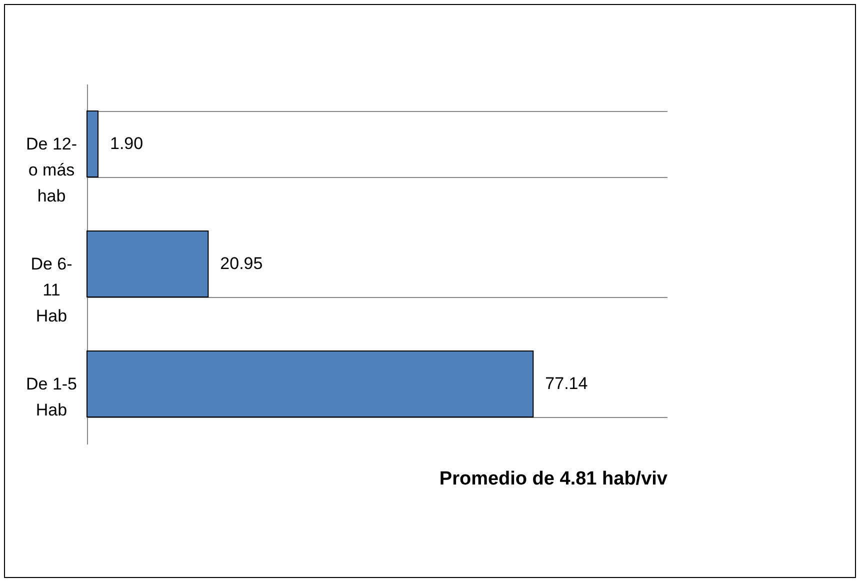  What do you see at coordinates (52, 397) in the screenshot?
I see `y-tick-label: De 1-5 Hab` at bounding box center [52, 397].